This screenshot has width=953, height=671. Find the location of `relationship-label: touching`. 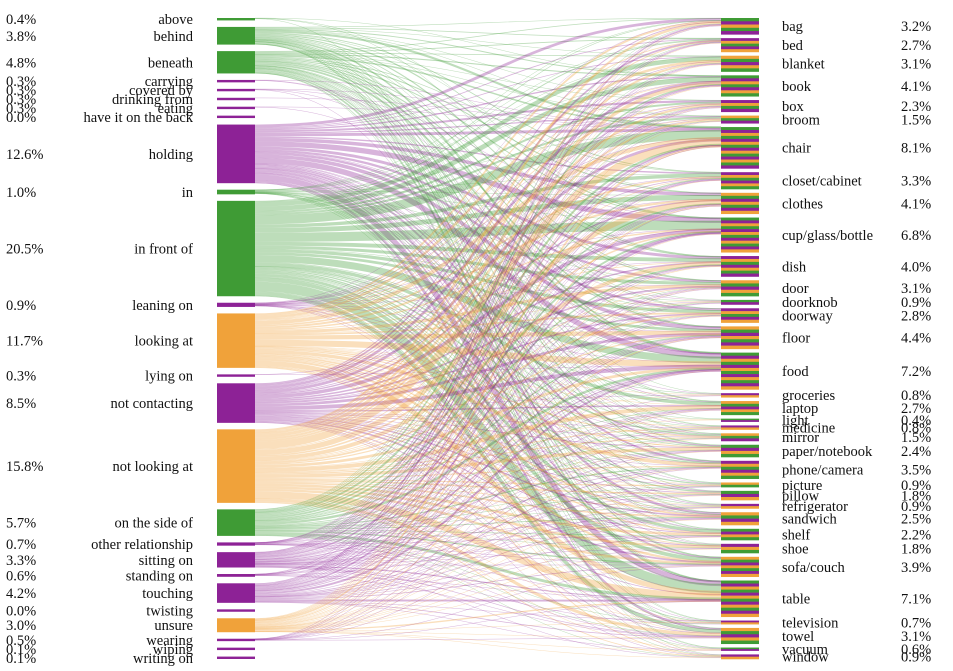

relationship-label: touching is located at coordinates (167, 594).